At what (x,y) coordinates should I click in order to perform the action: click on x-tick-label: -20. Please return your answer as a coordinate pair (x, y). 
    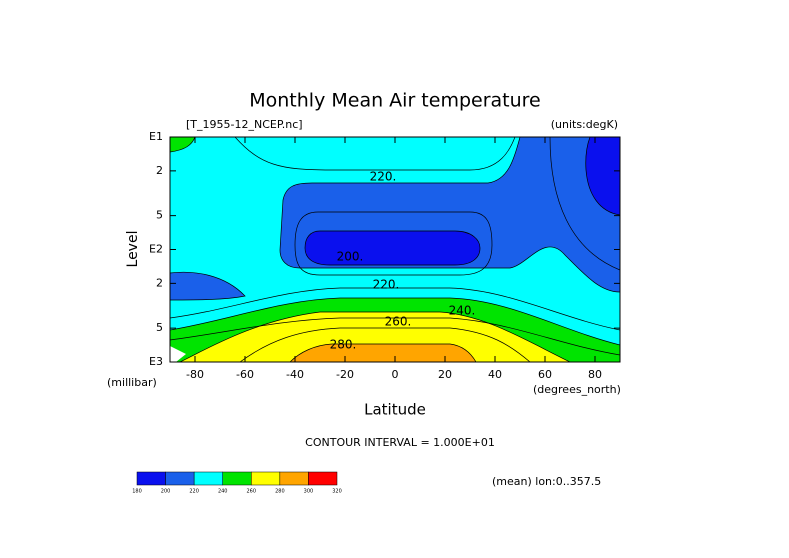
    Looking at the image, I should click on (345, 374).